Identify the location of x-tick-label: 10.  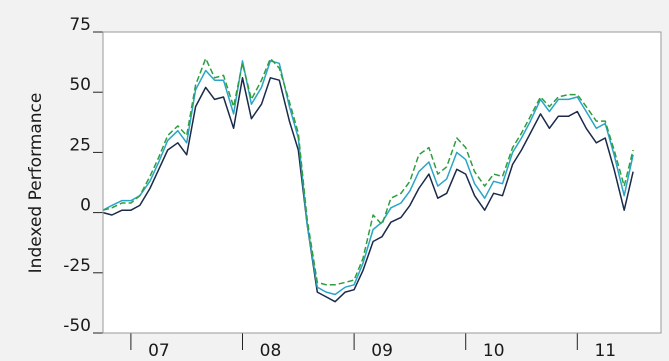
(494, 351).